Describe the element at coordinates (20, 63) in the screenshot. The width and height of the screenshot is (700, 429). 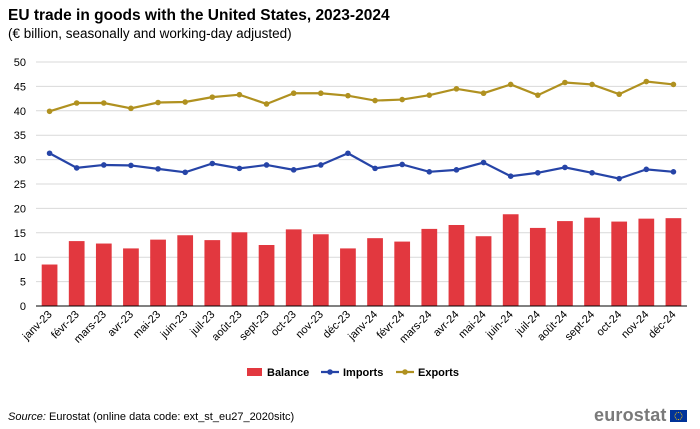
I see `y-tick-label: 50` at that location.